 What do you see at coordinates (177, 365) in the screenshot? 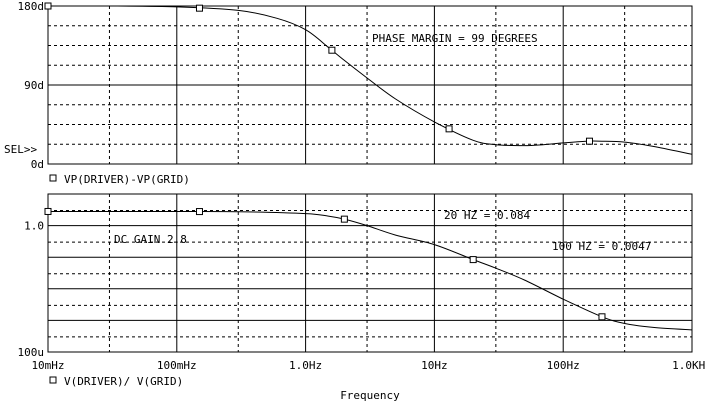
I see `x-tick-label: 100mHz` at bounding box center [177, 365].